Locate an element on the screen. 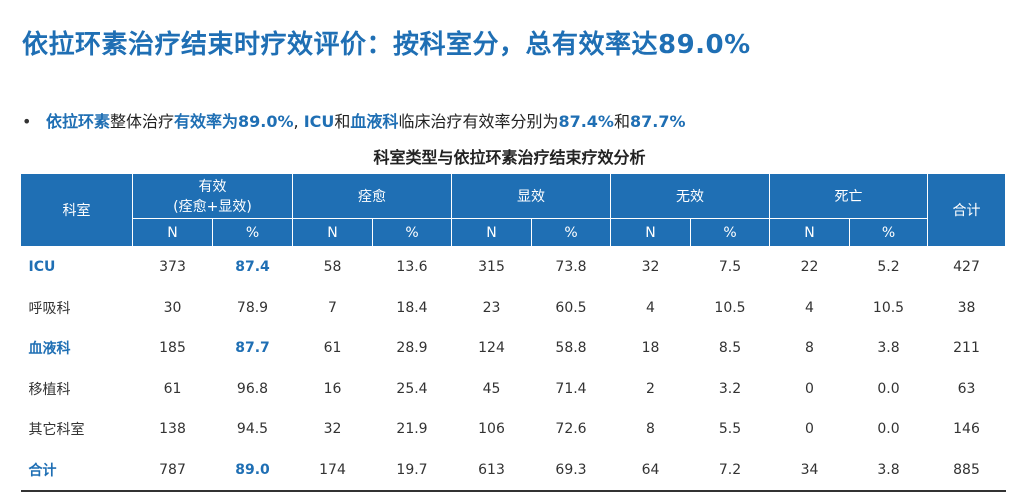 The height and width of the screenshot is (500, 1019). cell: 28.9 is located at coordinates (412, 348).